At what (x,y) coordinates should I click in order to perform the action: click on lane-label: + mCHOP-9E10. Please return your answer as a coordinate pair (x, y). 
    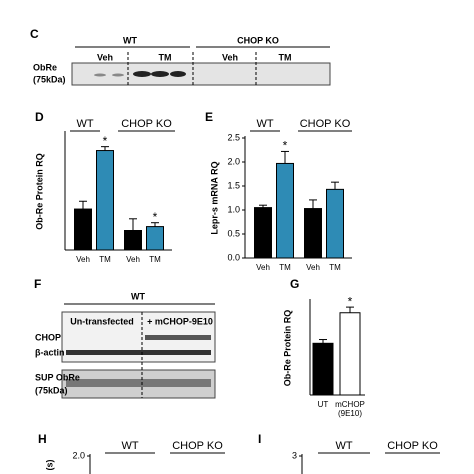
    Looking at the image, I should click on (180, 321).